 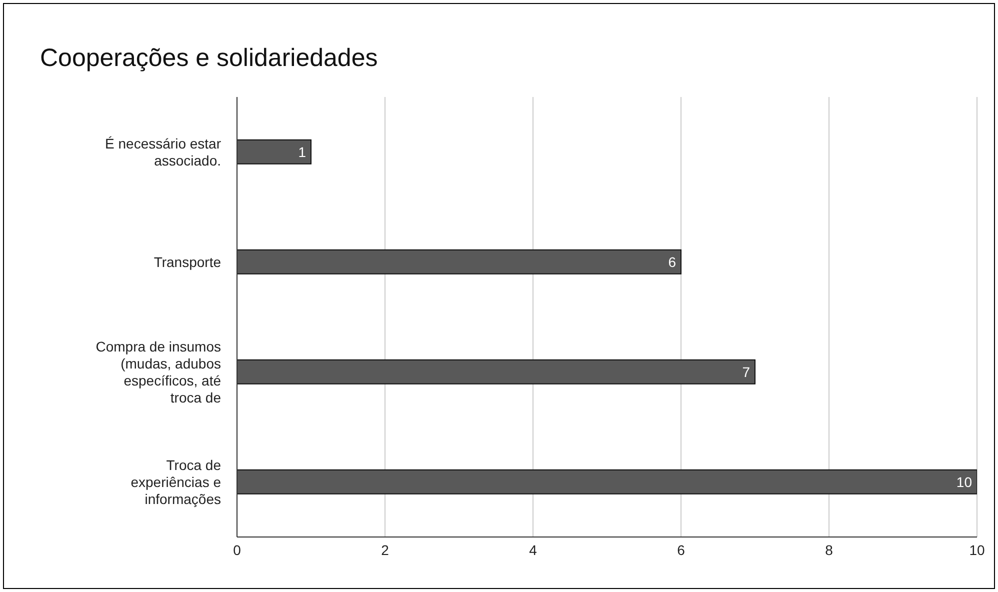 I want to click on y-tick-label: Compra de insumos (mudas, adubos específicos, até troca de, so click(x=159, y=372).